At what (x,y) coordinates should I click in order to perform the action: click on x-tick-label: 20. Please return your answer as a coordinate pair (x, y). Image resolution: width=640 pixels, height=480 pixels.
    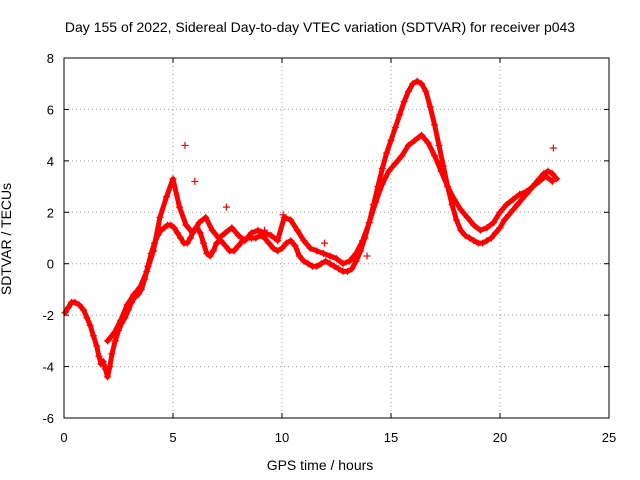
    Looking at the image, I should click on (500, 437).